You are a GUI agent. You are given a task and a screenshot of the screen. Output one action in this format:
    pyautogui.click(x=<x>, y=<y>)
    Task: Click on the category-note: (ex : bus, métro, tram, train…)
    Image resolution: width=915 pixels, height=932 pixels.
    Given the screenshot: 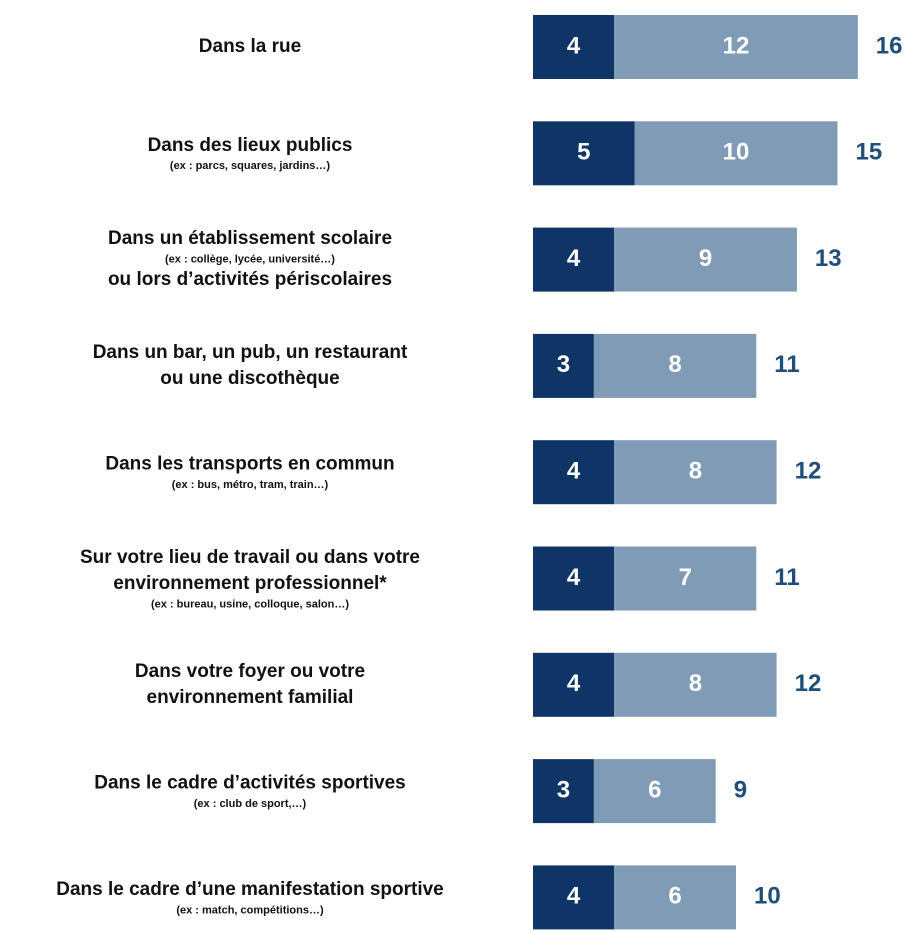 What is the action you would take?
    pyautogui.click(x=250, y=485)
    